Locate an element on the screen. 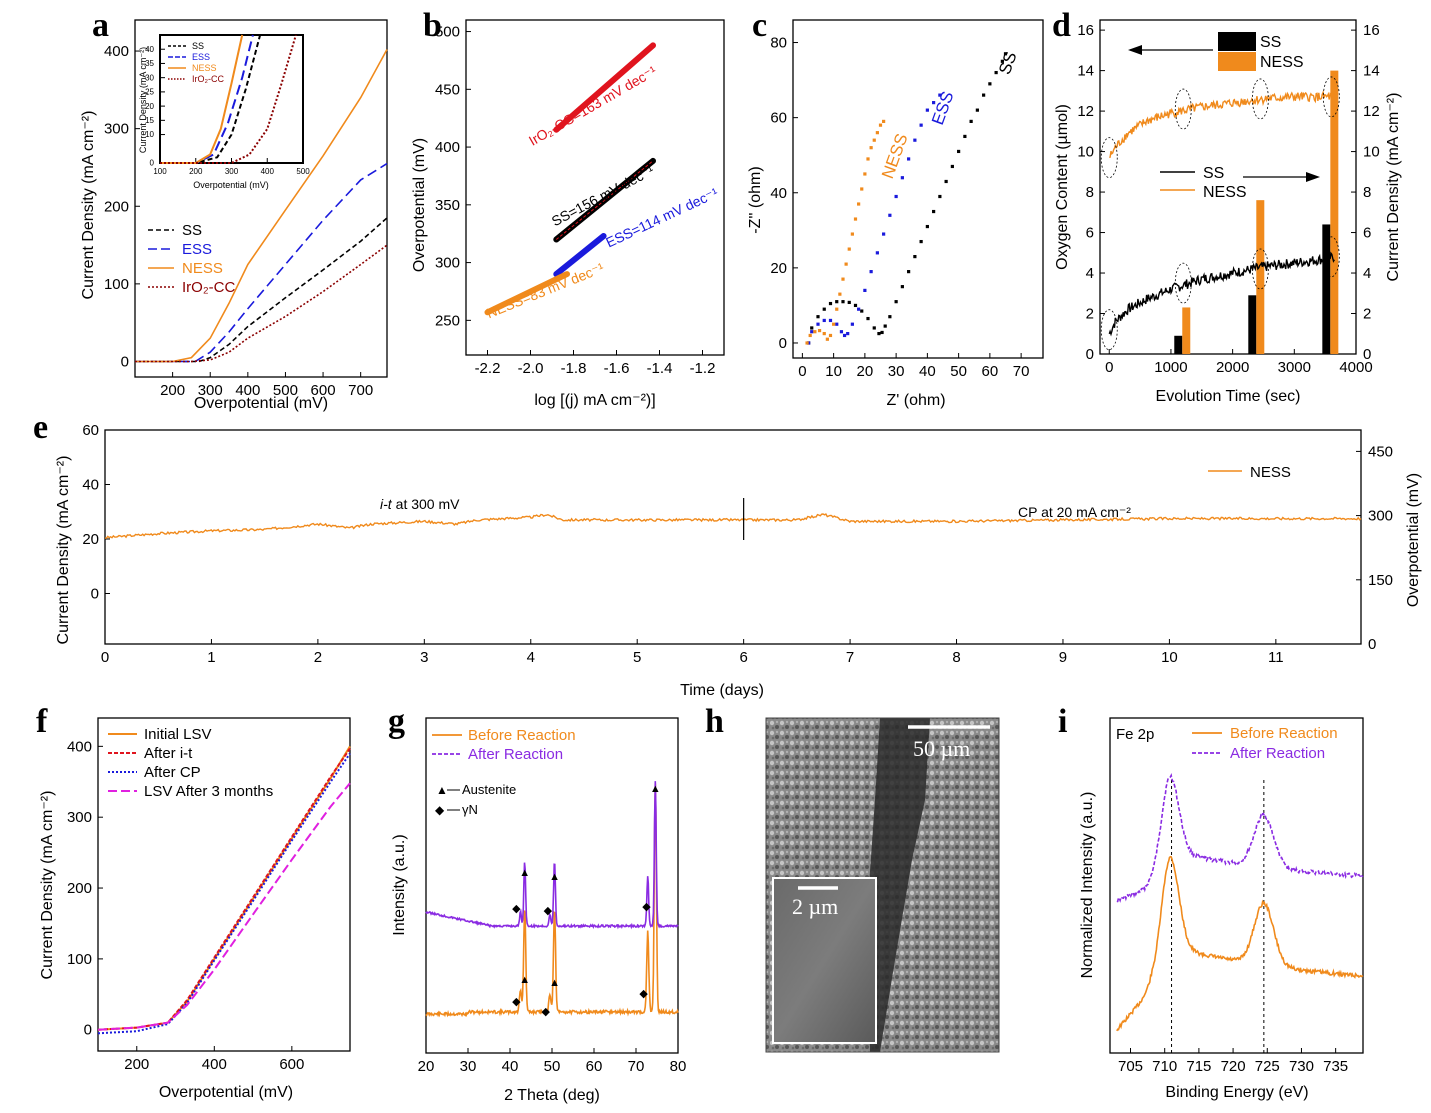  peak-marker-g-2: ▲ is located at coordinates (655, 789).